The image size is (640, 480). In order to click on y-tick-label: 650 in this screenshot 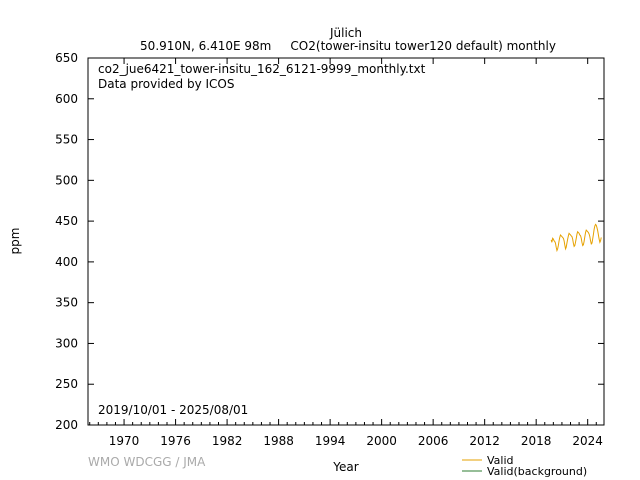, I will do `click(66, 58)`.